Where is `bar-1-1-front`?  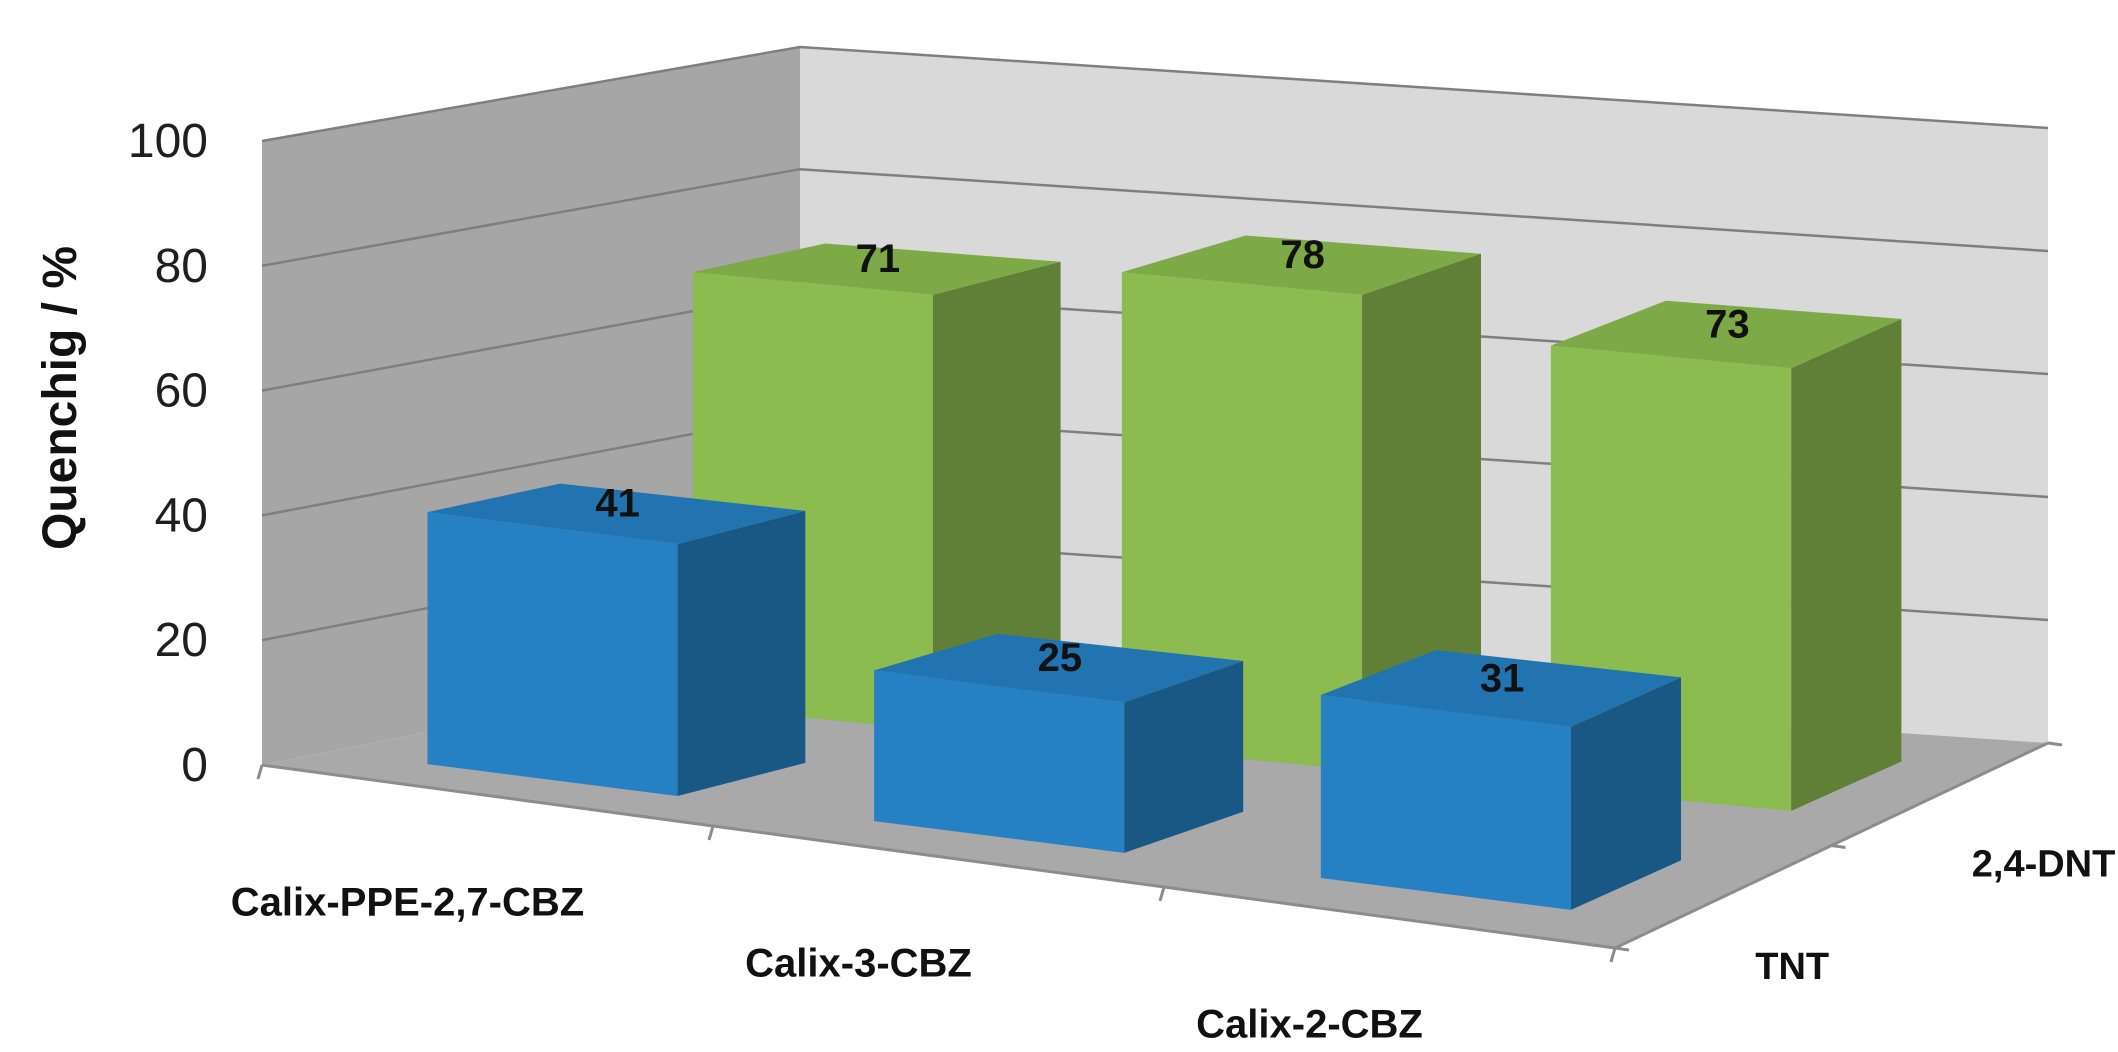
bar-1-1-front is located at coordinates (1242, 521).